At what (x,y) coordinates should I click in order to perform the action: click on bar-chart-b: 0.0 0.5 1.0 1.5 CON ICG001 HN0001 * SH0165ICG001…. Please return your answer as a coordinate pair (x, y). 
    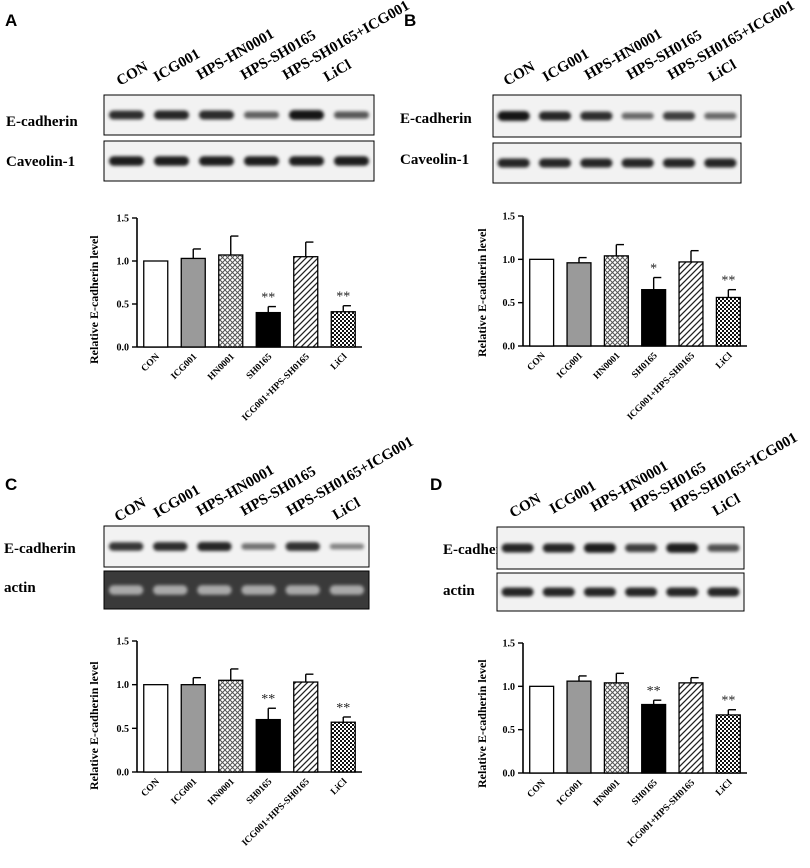
    Looking at the image, I should click on (625, 317).